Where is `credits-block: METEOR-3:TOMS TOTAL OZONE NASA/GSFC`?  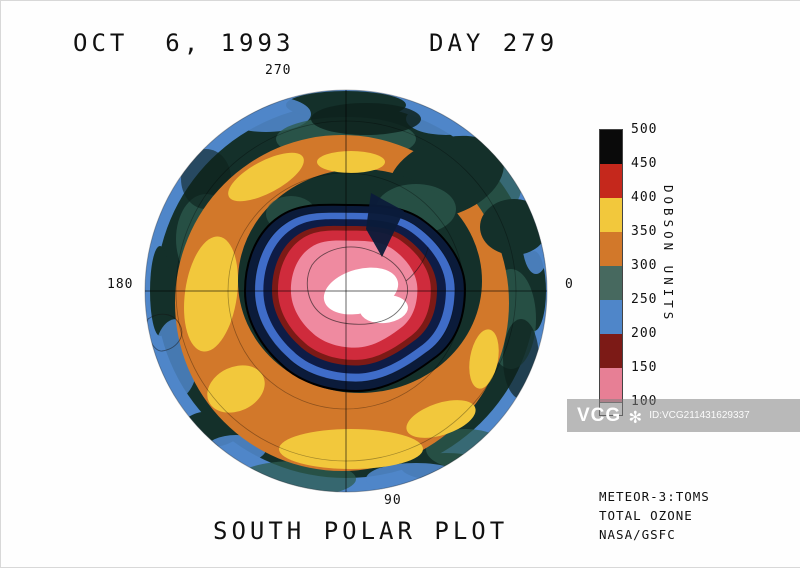
credits-block: METEOR-3:TOMS TOTAL OZONE NASA/GSFC is located at coordinates (654, 515).